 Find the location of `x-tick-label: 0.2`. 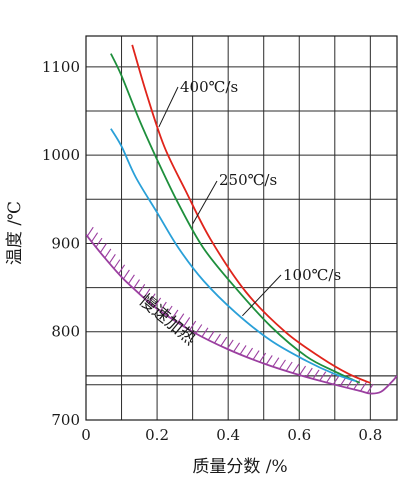

x-tick-label: 0.2 is located at coordinates (157, 435).